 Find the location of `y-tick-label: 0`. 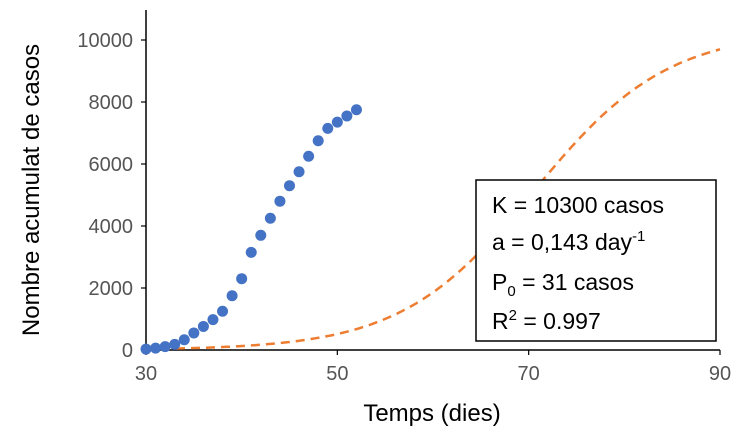

y-tick-label: 0 is located at coordinates (127, 351).